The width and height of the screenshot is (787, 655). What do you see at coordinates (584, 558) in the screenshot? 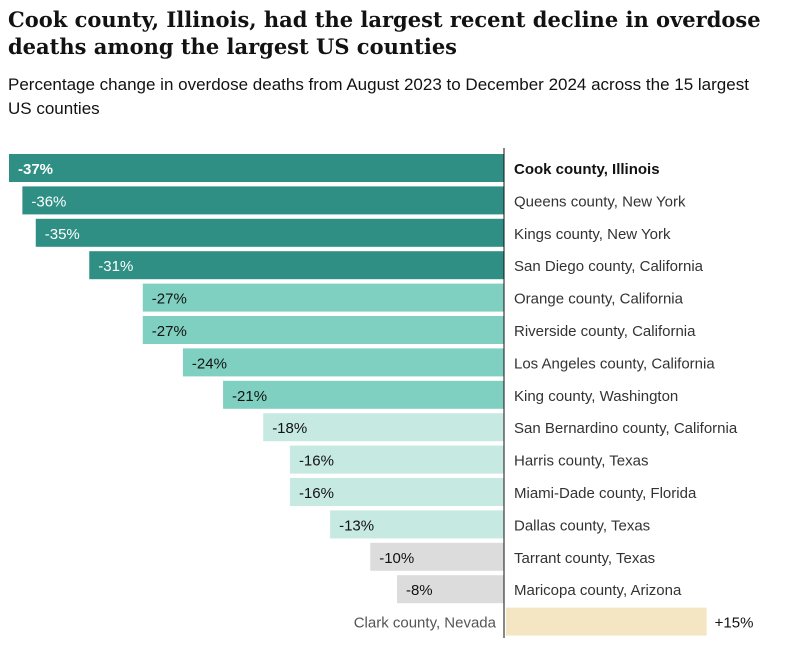
I see `category-label: Tarrant county, Texas` at bounding box center [584, 558].